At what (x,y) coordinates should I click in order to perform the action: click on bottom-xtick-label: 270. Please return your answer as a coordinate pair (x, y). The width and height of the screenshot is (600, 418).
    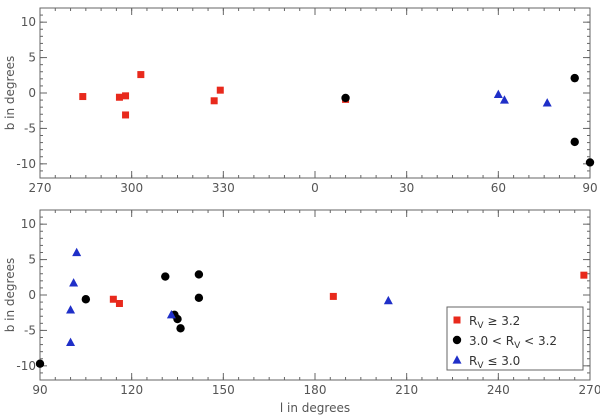
    Looking at the image, I should click on (589, 390).